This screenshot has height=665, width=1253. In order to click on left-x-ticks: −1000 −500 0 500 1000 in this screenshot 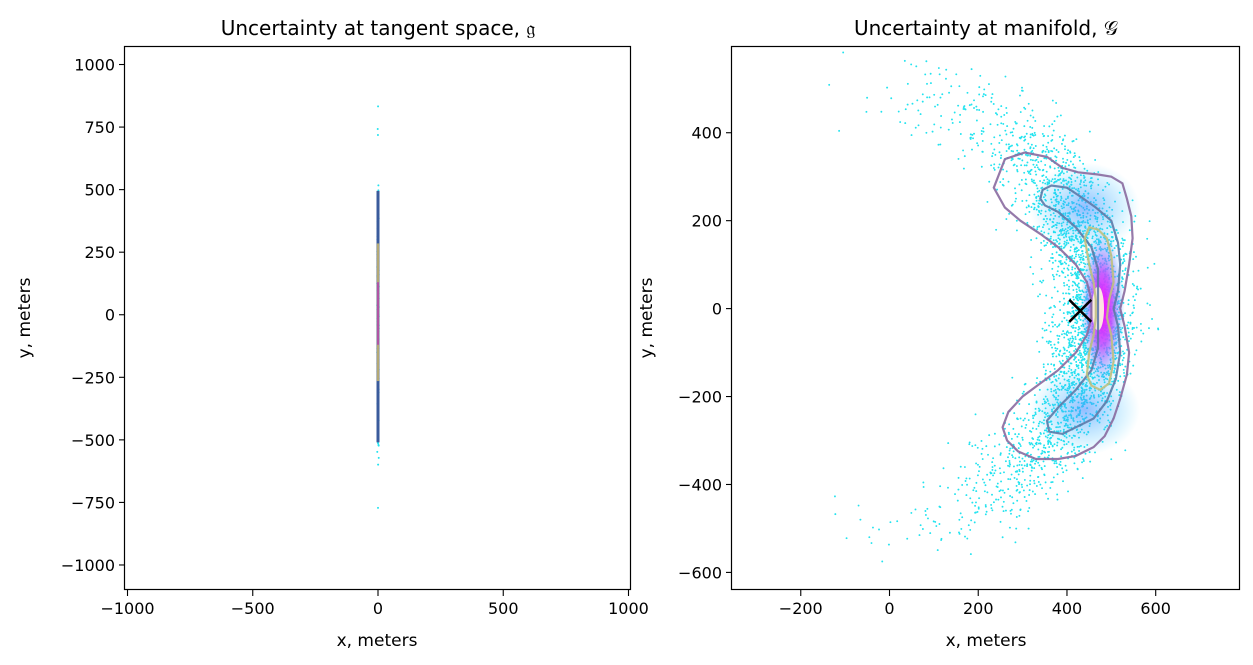, I will do `click(374, 604)`.